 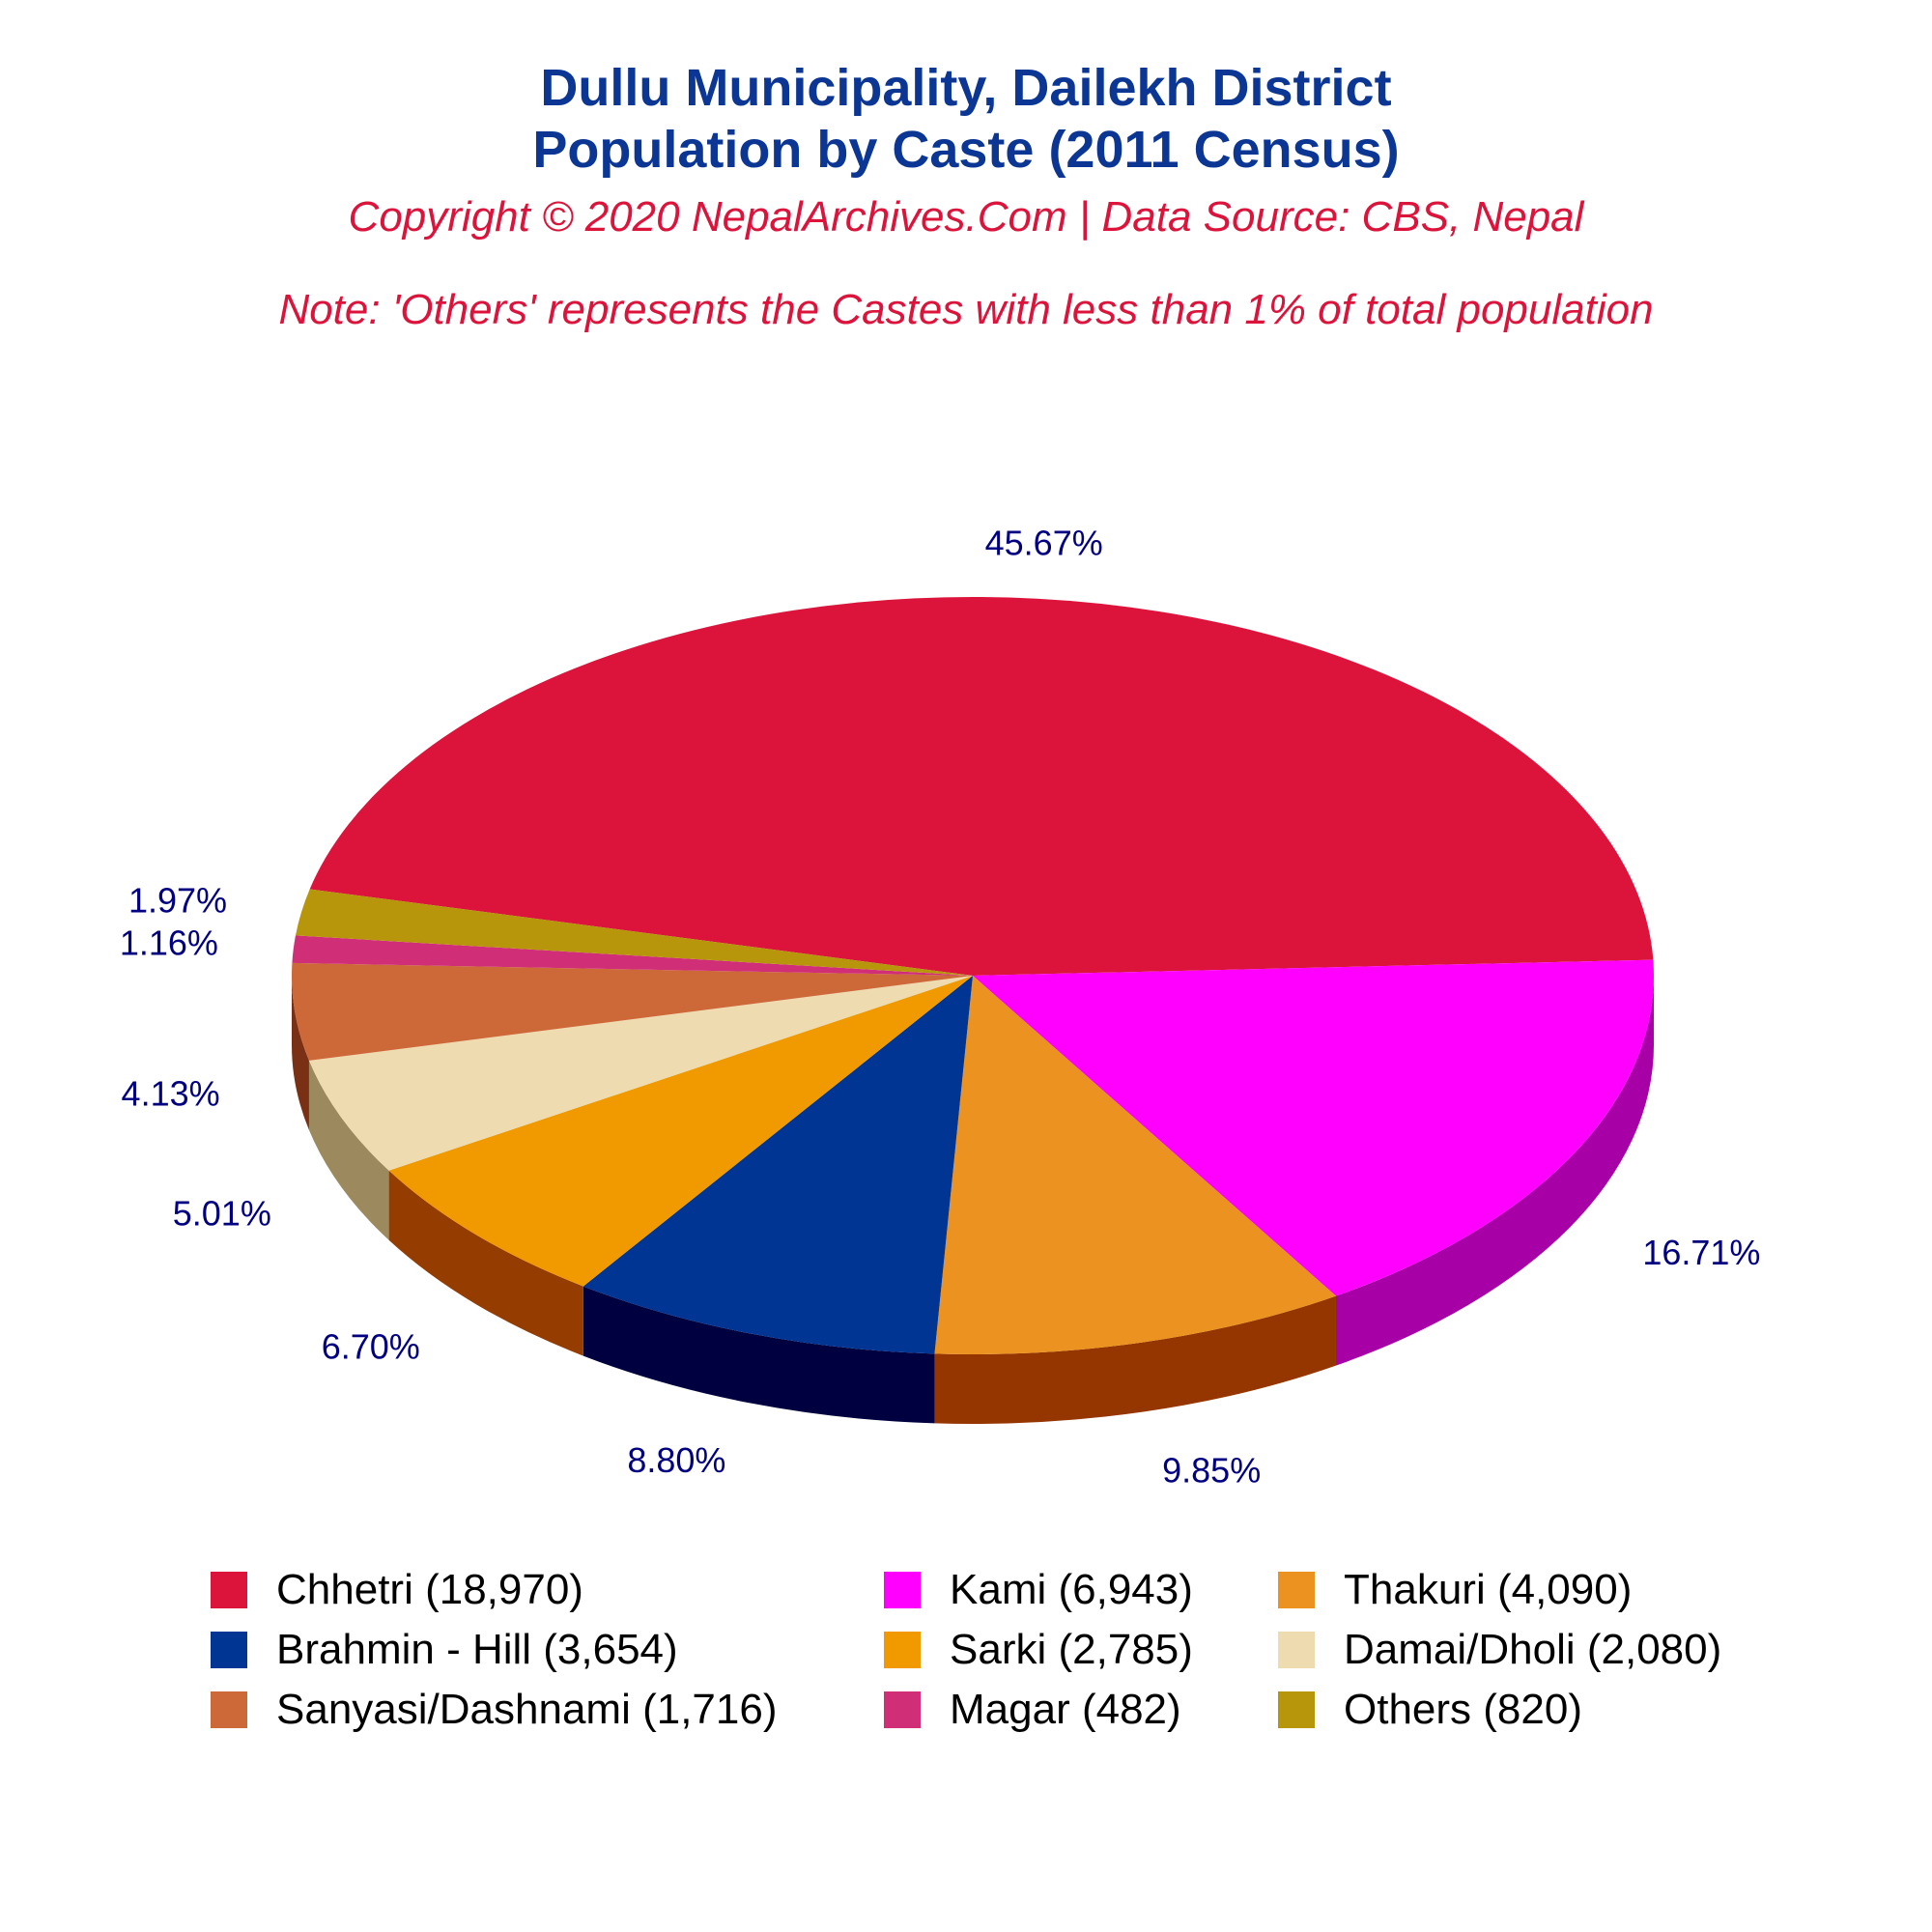 I want to click on pie-label-chhetri: 45.67%, so click(x=1044, y=542).